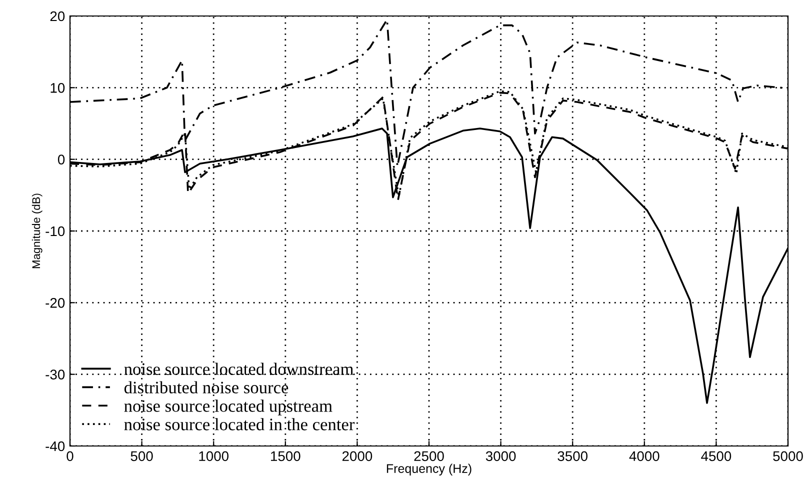 The image size is (812, 484). What do you see at coordinates (206, 387) in the screenshot?
I see `legend-label: distributed noise source` at bounding box center [206, 387].